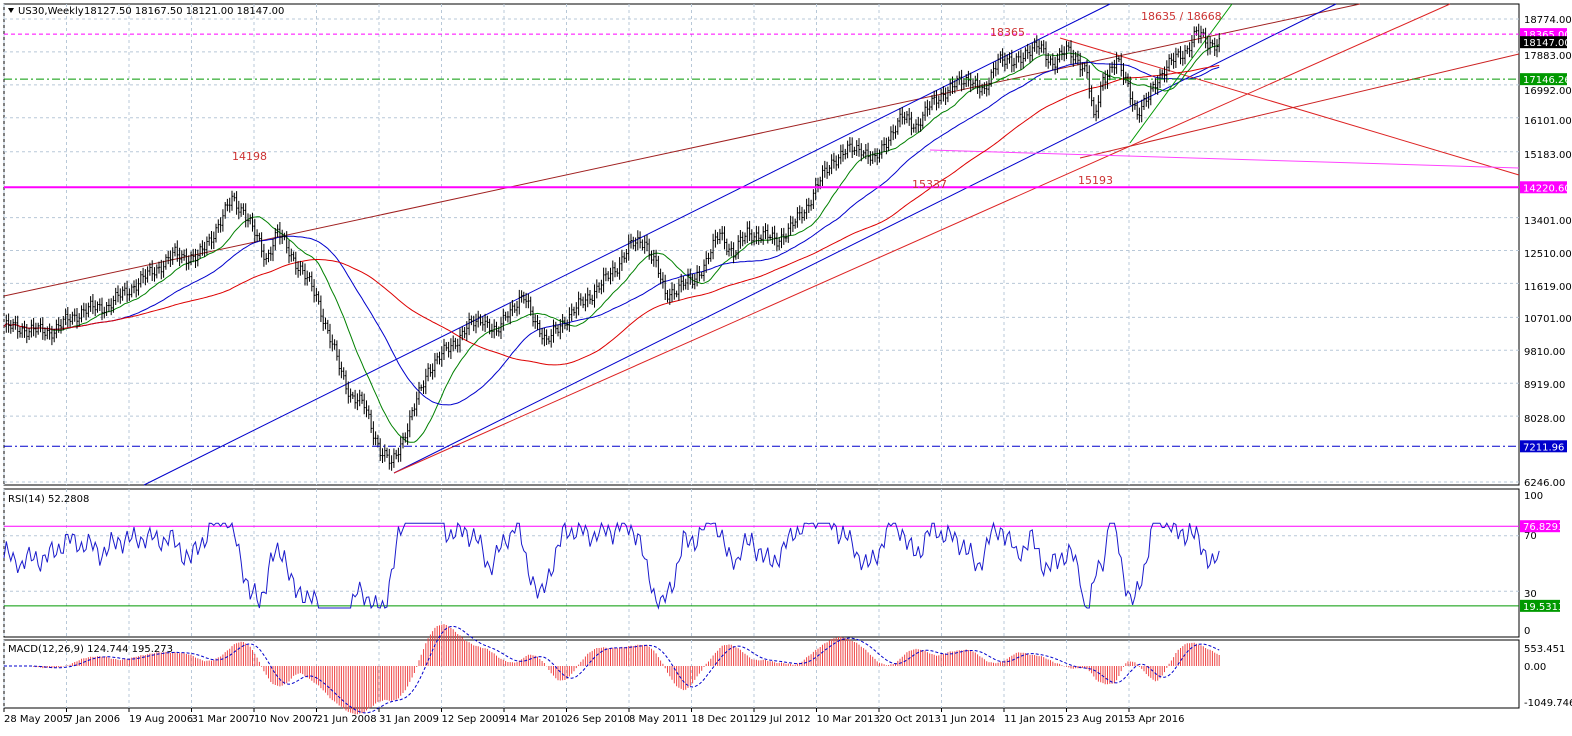 Image resolution: width=1572 pixels, height=736 pixels. Describe the element at coordinates (1547, 188) in the screenshot. I see `price-tag-text: 14220.60` at that location.